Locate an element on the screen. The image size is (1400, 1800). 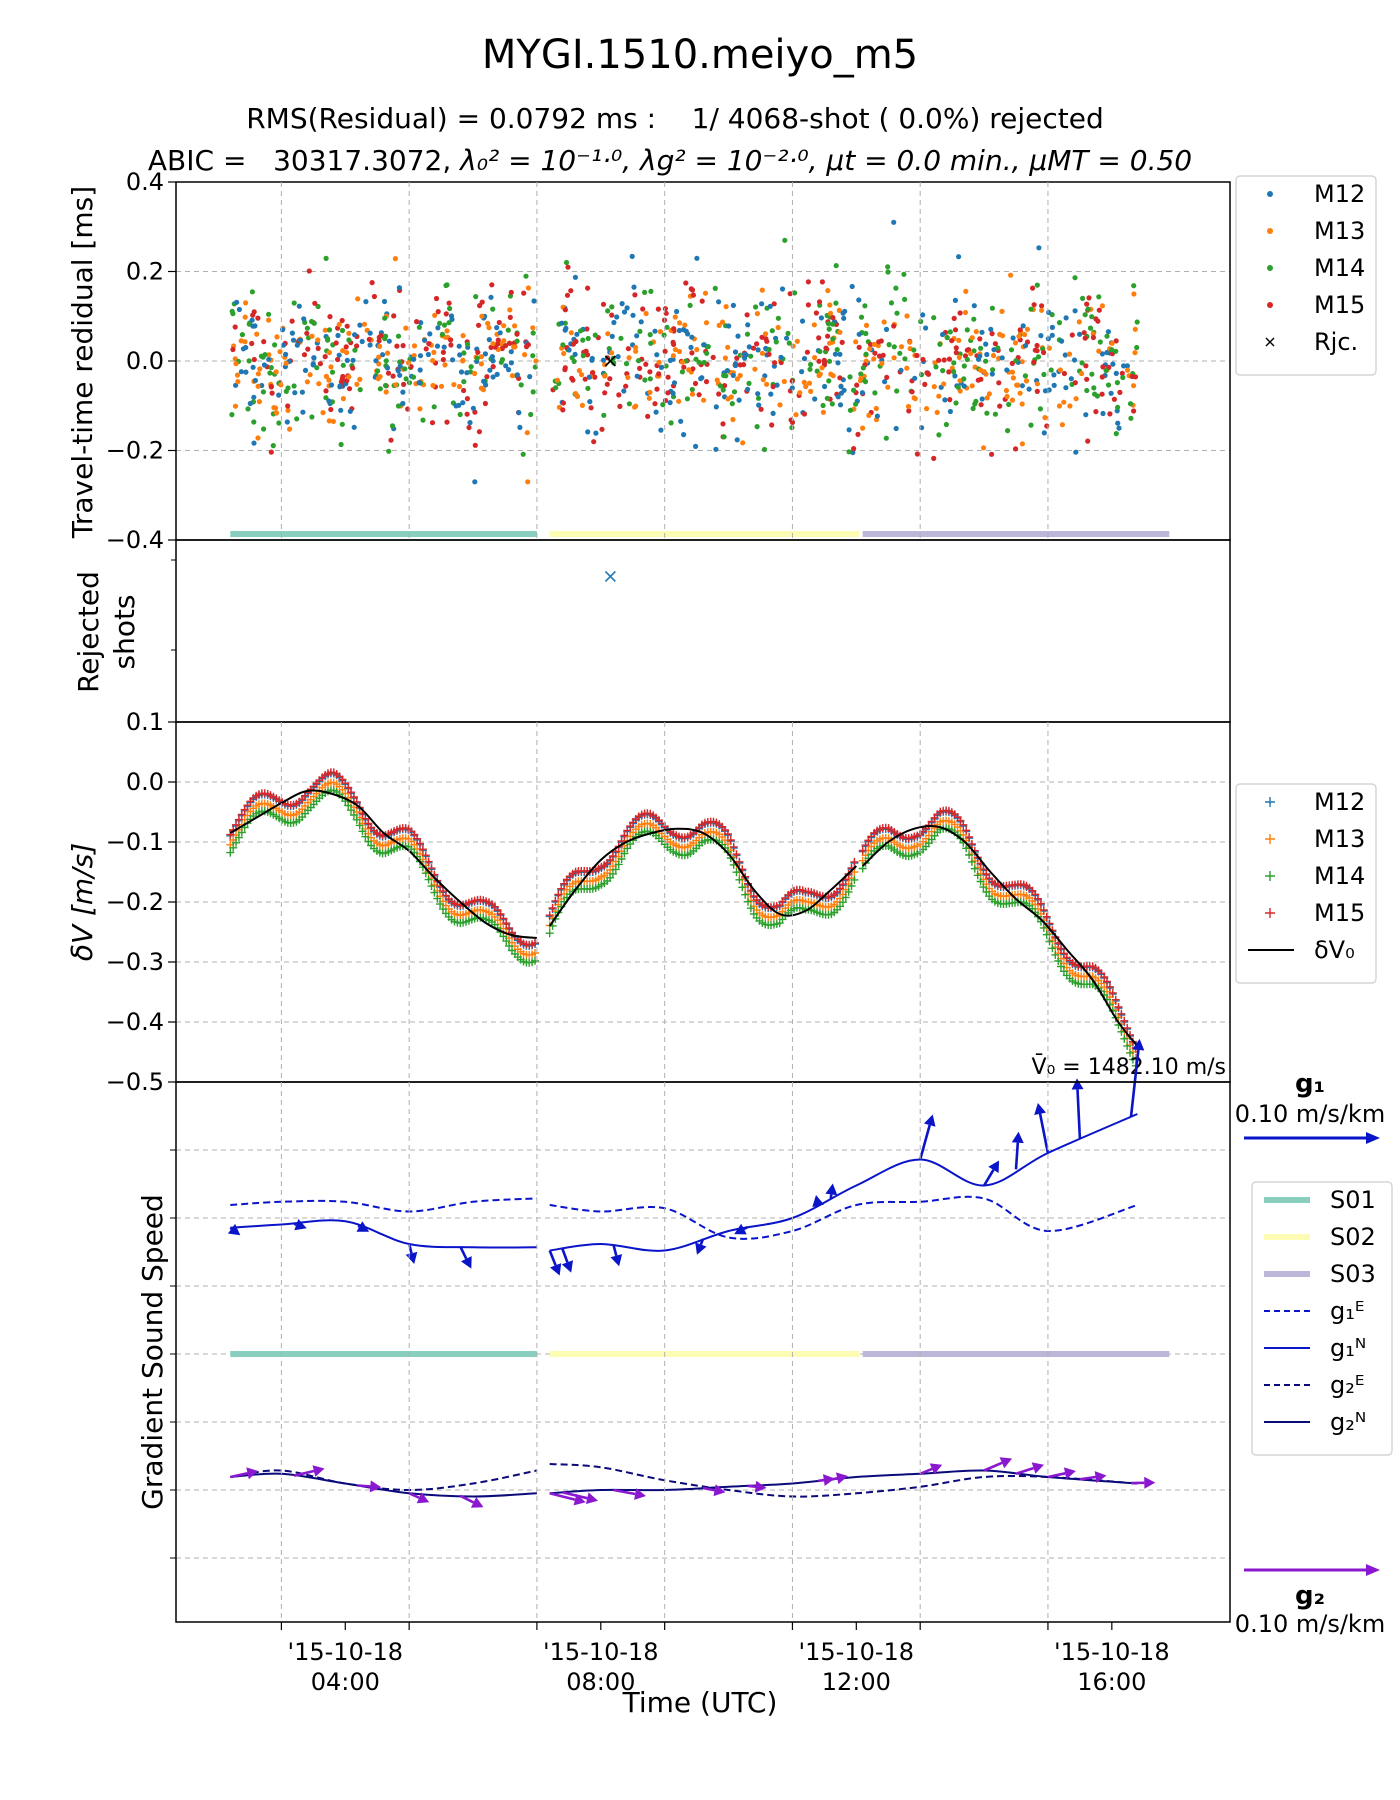
dv-ylabel: δV [m/s] is located at coordinates (82, 902).